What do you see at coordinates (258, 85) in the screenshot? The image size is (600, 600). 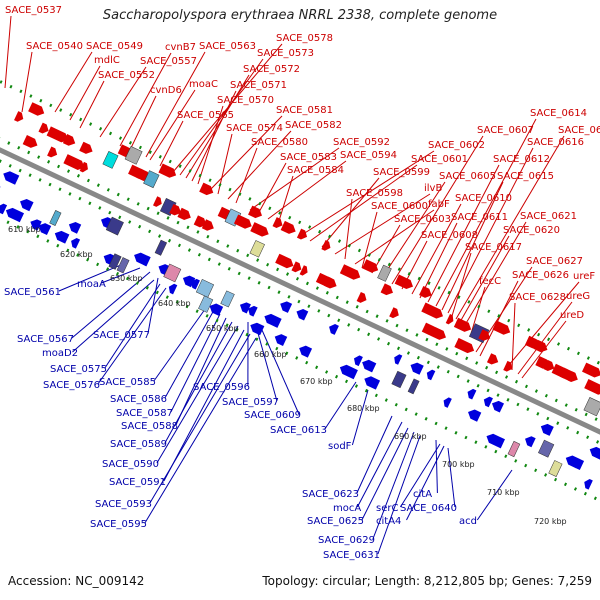 I see `gene-label: SACE_0571` at bounding box center [258, 85].